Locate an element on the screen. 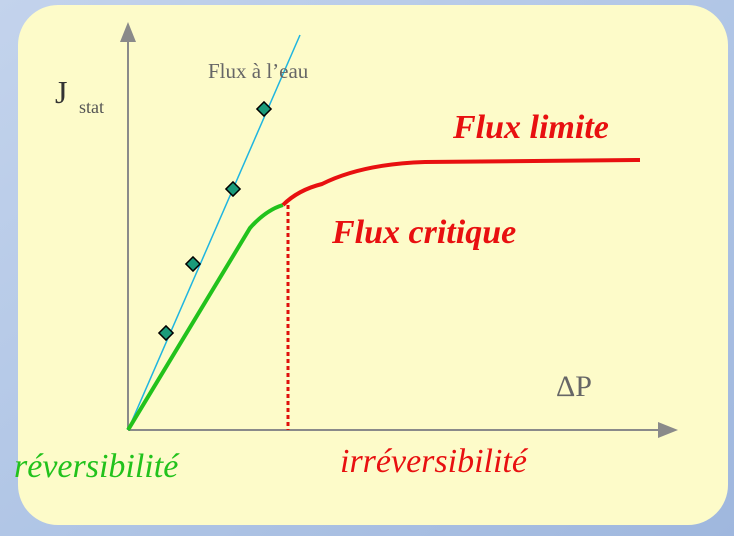 This screenshot has width=734, height=536. x-axis-label: ΔP is located at coordinates (574, 386).